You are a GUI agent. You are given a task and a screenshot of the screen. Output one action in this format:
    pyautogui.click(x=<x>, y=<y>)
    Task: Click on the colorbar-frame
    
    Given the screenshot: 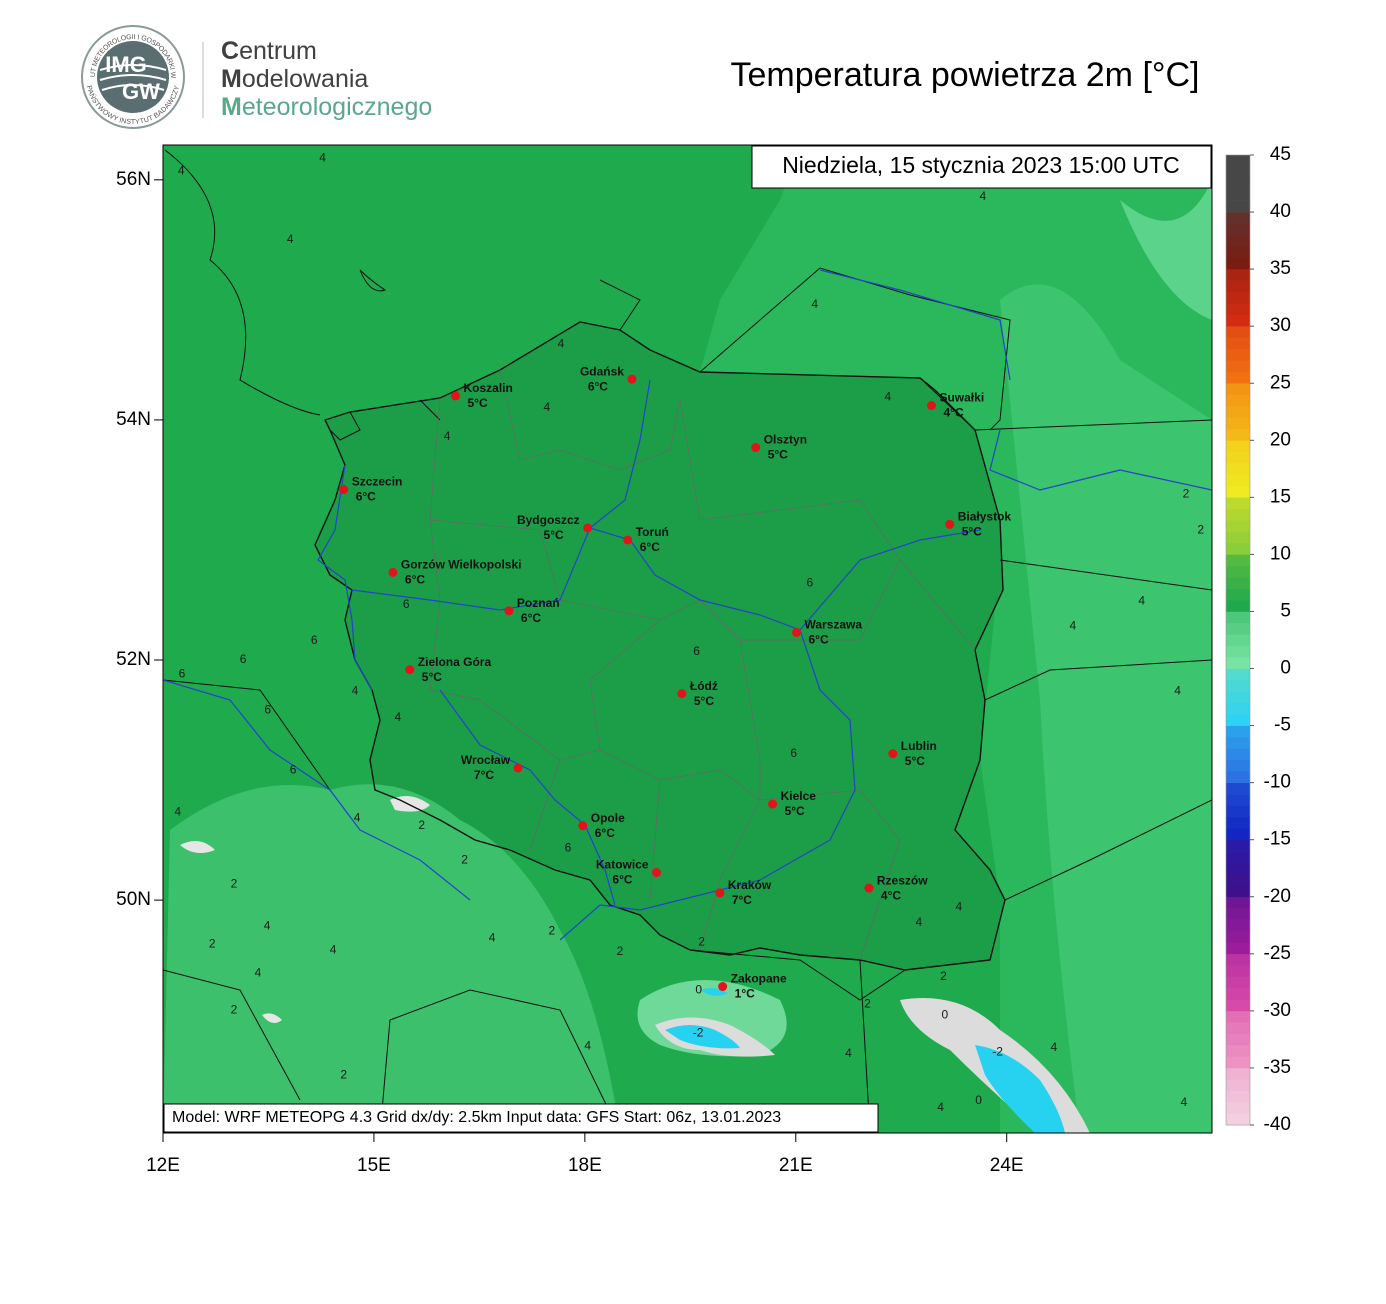 What is the action you would take?
    pyautogui.click(x=1238, y=640)
    